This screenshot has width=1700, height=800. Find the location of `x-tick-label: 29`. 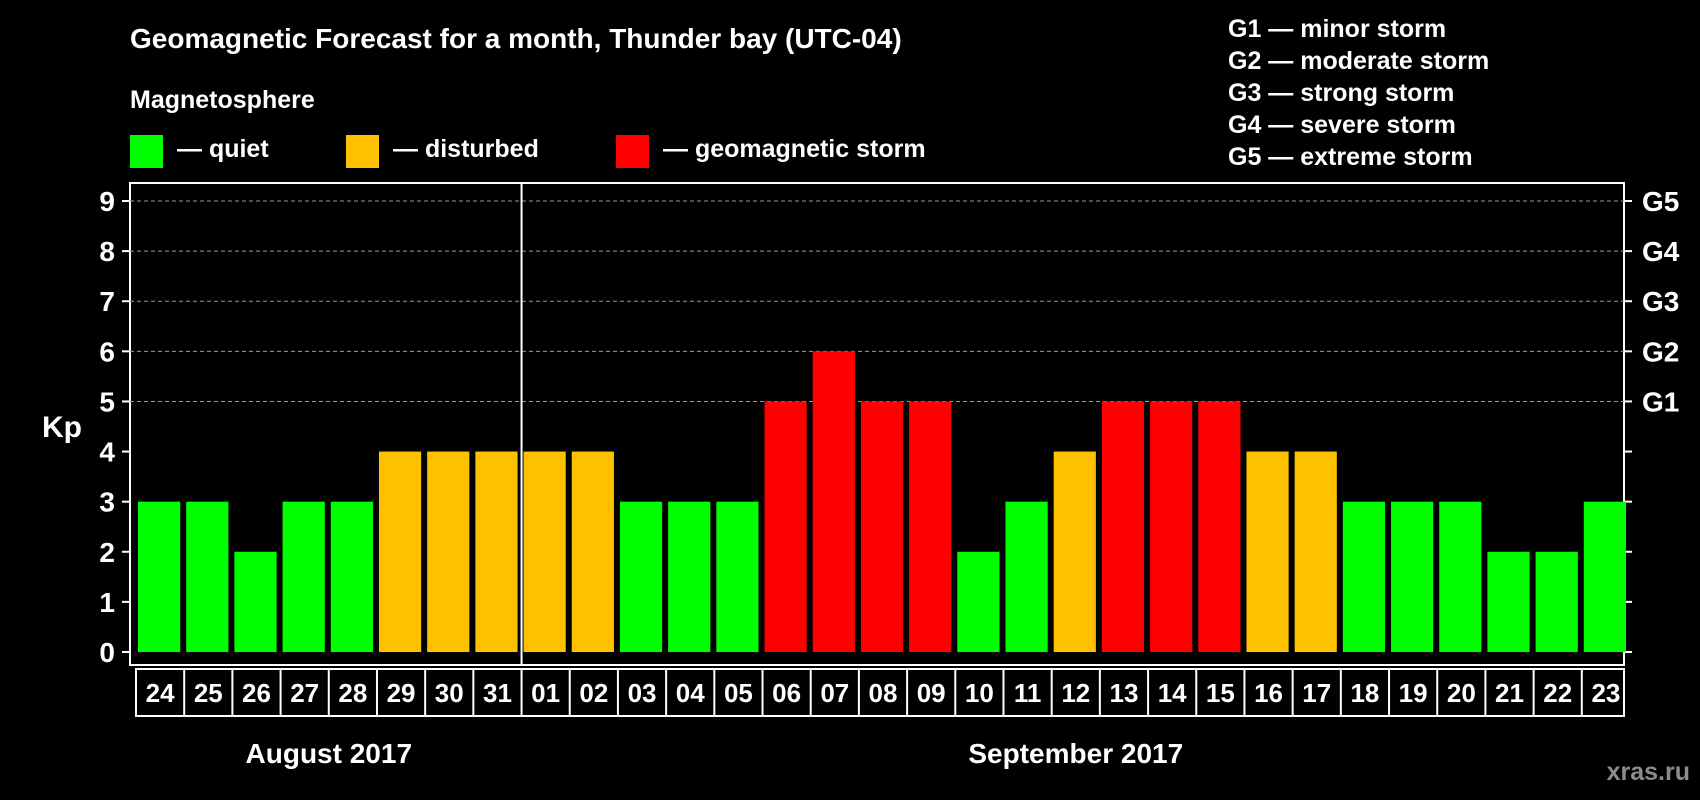

x-tick-label: 29 is located at coordinates (401, 693).